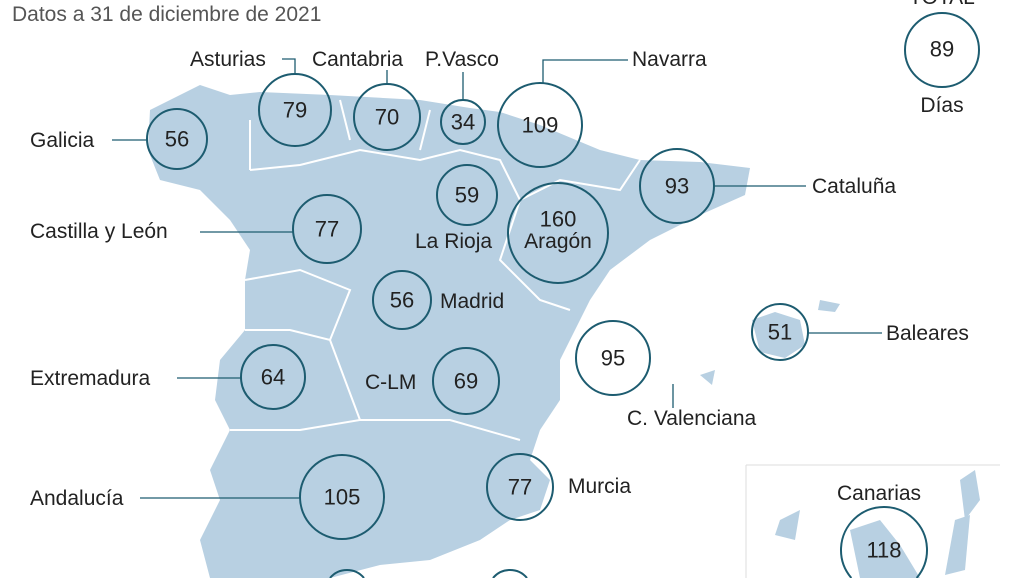 This screenshot has height=578, width=1027. What do you see at coordinates (942, 4) in the screenshot?
I see `total-label: TOTAL` at bounding box center [942, 4].